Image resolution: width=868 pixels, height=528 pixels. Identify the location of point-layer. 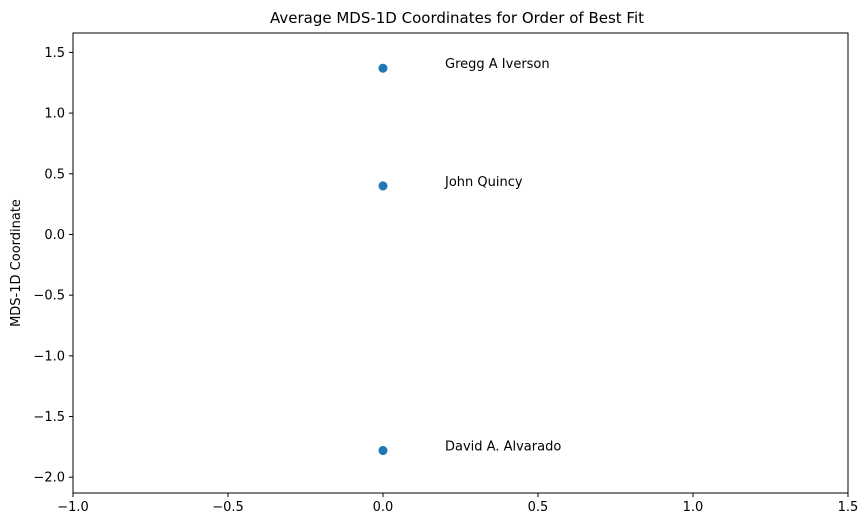
(383, 259).